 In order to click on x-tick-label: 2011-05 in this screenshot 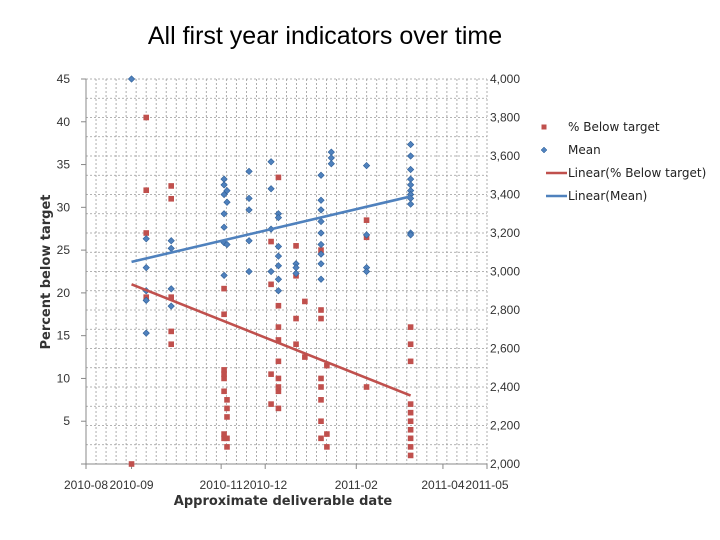, I will do `click(486, 485)`.